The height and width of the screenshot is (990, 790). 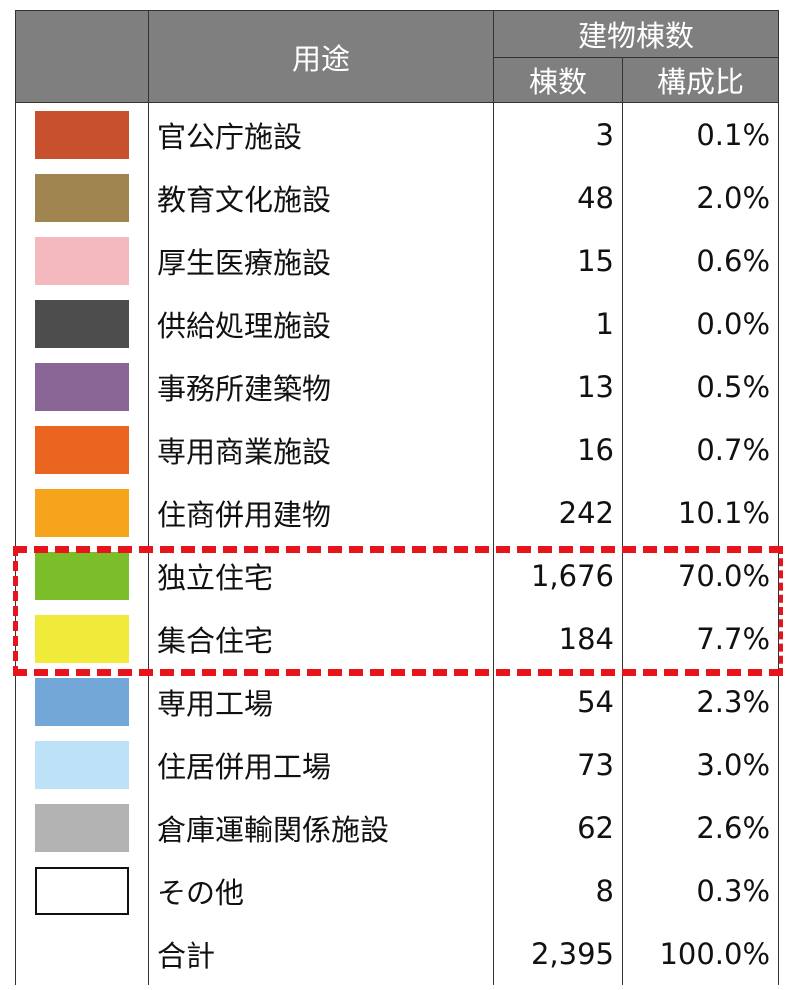 I want to click on use-name: 倉庫運輸関係施設, so click(x=321, y=827).